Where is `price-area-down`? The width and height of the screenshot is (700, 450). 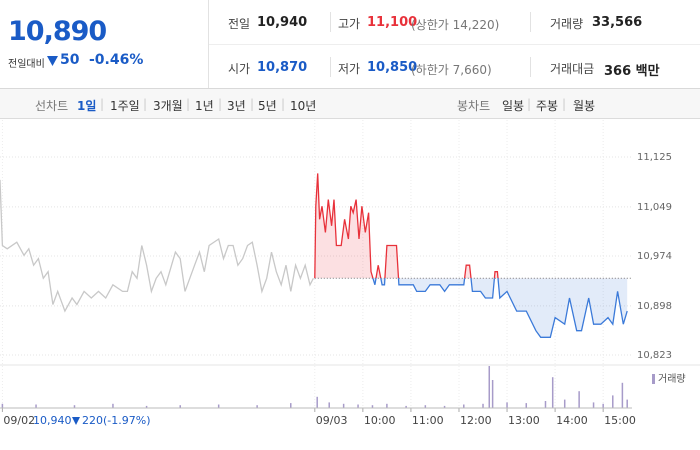
price-area-down is located at coordinates (471, 308).